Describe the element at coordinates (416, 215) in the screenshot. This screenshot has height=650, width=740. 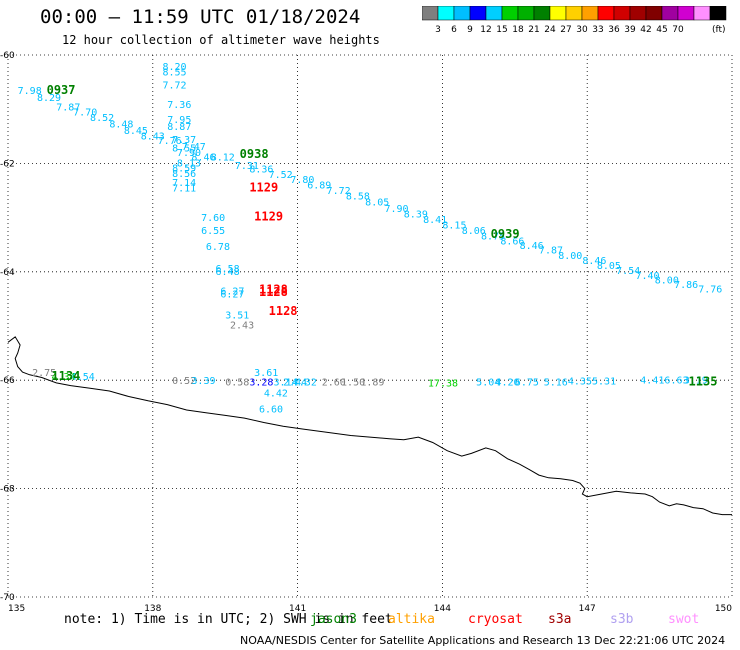
I see `wave-height-label: 8.39` at that location.